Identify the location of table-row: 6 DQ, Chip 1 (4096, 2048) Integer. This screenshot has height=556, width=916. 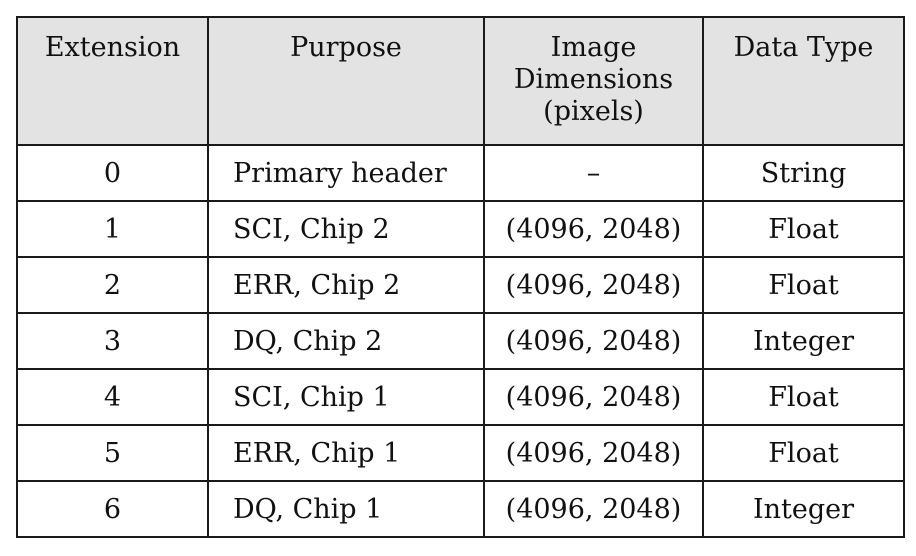
(460, 509).